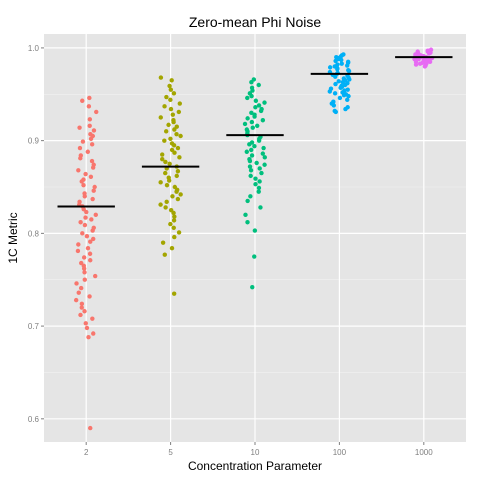 This screenshot has height=485, width=480. What do you see at coordinates (255, 22) in the screenshot?
I see `chart-title: Zero-mean Phi Noise` at bounding box center [255, 22].